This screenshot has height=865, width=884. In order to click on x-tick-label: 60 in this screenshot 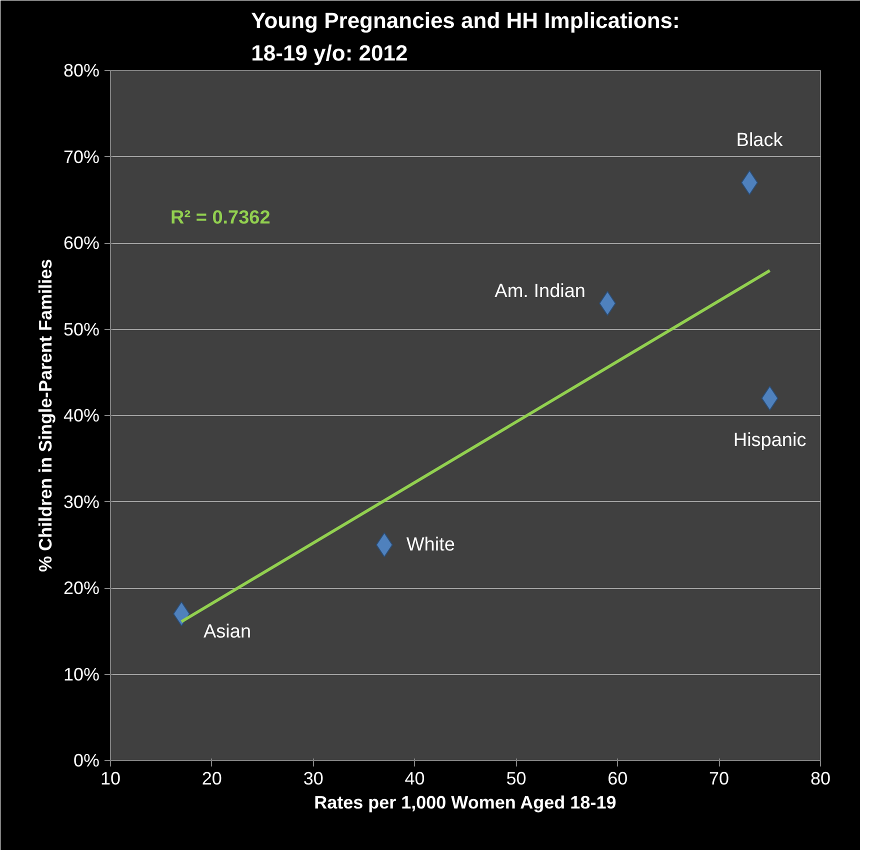, I will do `click(618, 778)`.